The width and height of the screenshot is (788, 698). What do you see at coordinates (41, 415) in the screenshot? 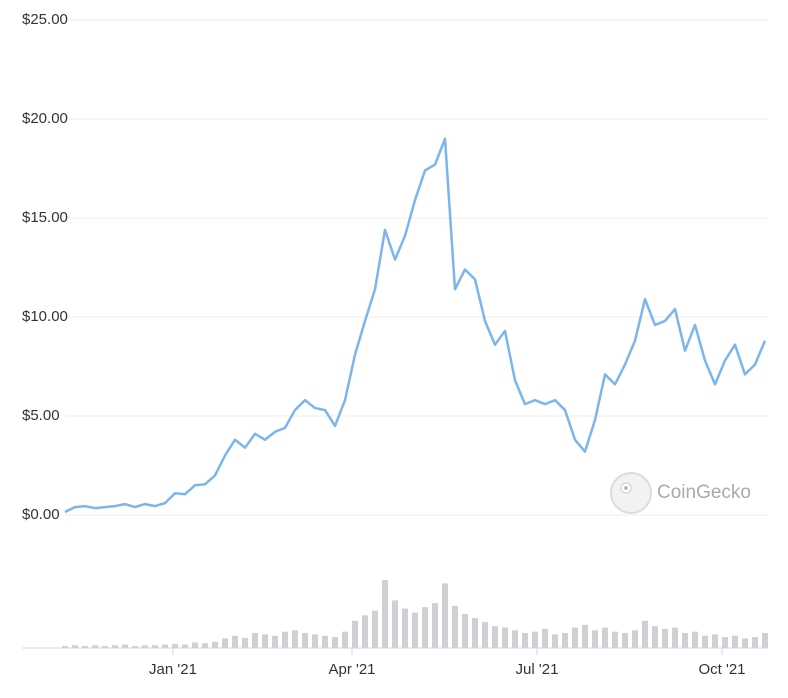
I see `y-tick-label: $5.00` at bounding box center [41, 415].